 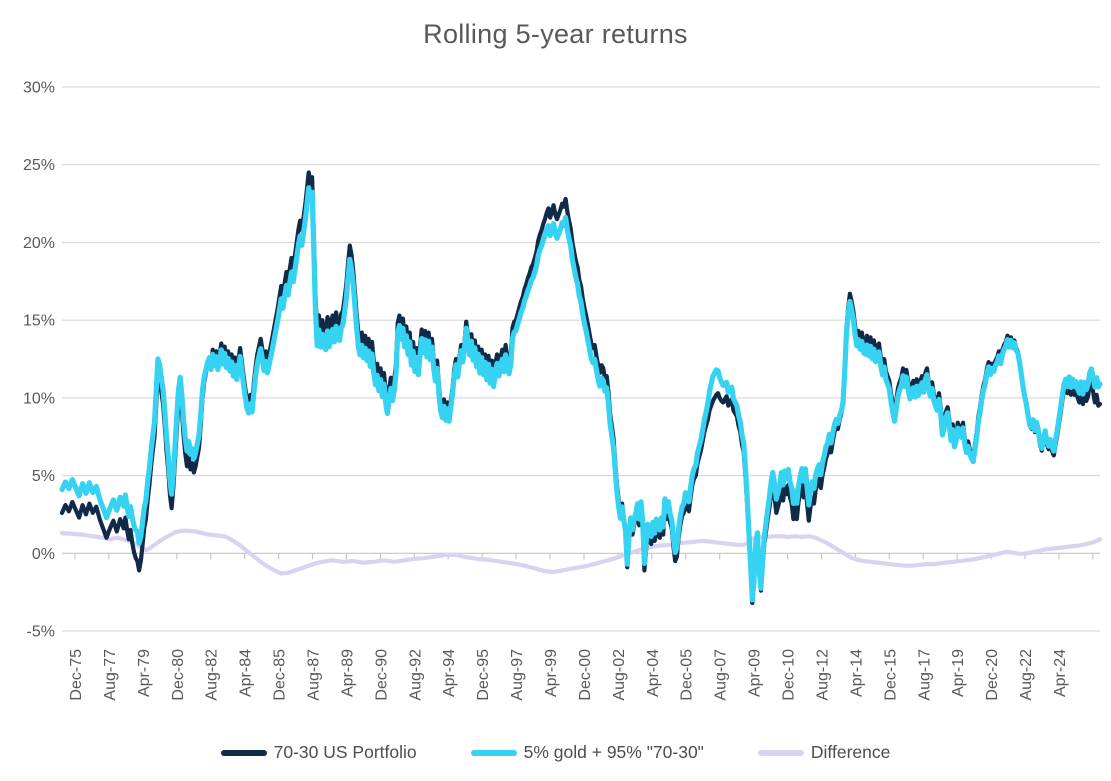 What do you see at coordinates (850, 752) in the screenshot?
I see `legend-label-difference: Difference` at bounding box center [850, 752].